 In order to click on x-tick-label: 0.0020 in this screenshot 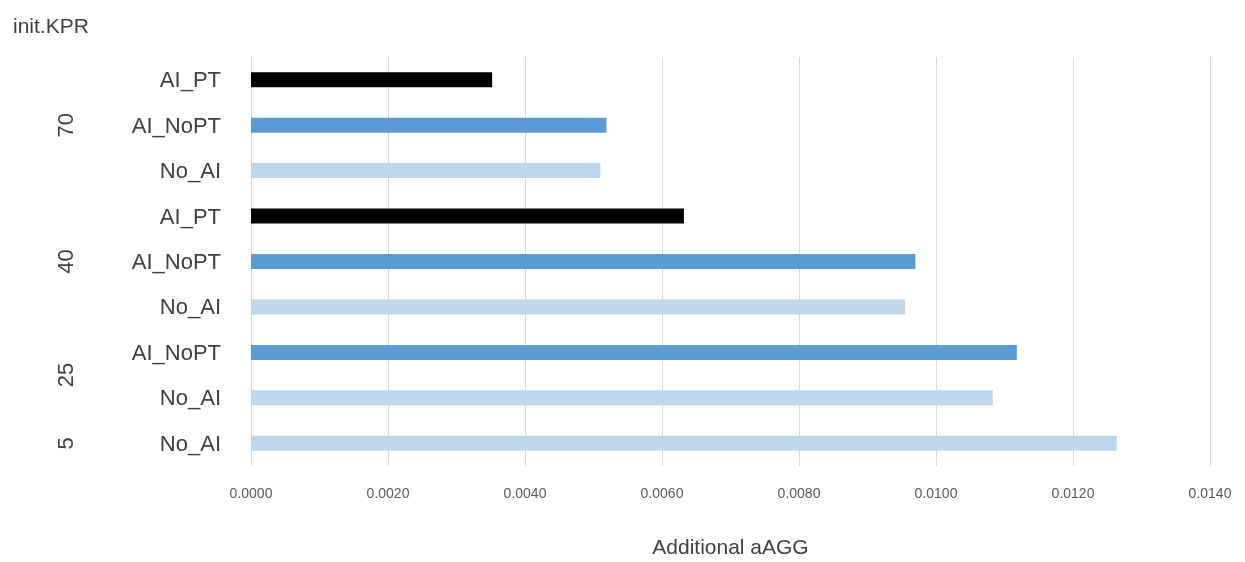, I will do `click(388, 493)`.